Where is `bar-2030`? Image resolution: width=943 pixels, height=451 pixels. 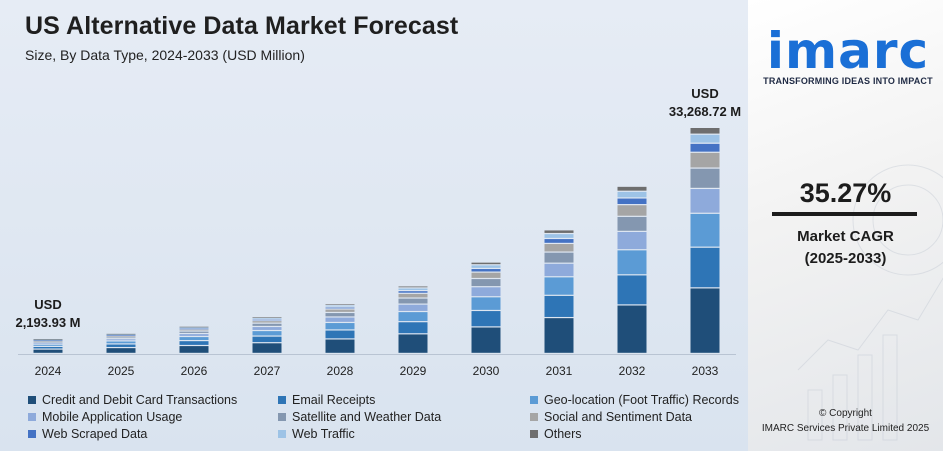
bar-2030 is located at coordinates (486, 307).